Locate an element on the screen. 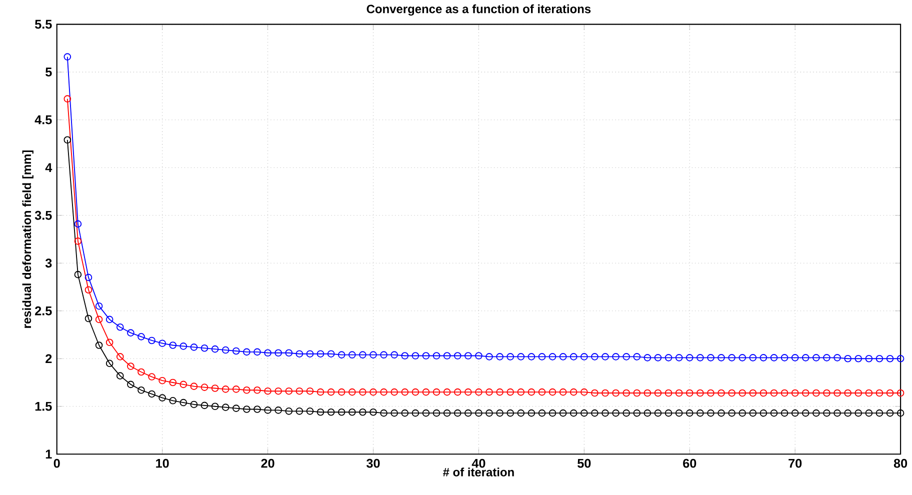 The height and width of the screenshot is (495, 912). y-tick-label: 1 is located at coordinates (49, 454).